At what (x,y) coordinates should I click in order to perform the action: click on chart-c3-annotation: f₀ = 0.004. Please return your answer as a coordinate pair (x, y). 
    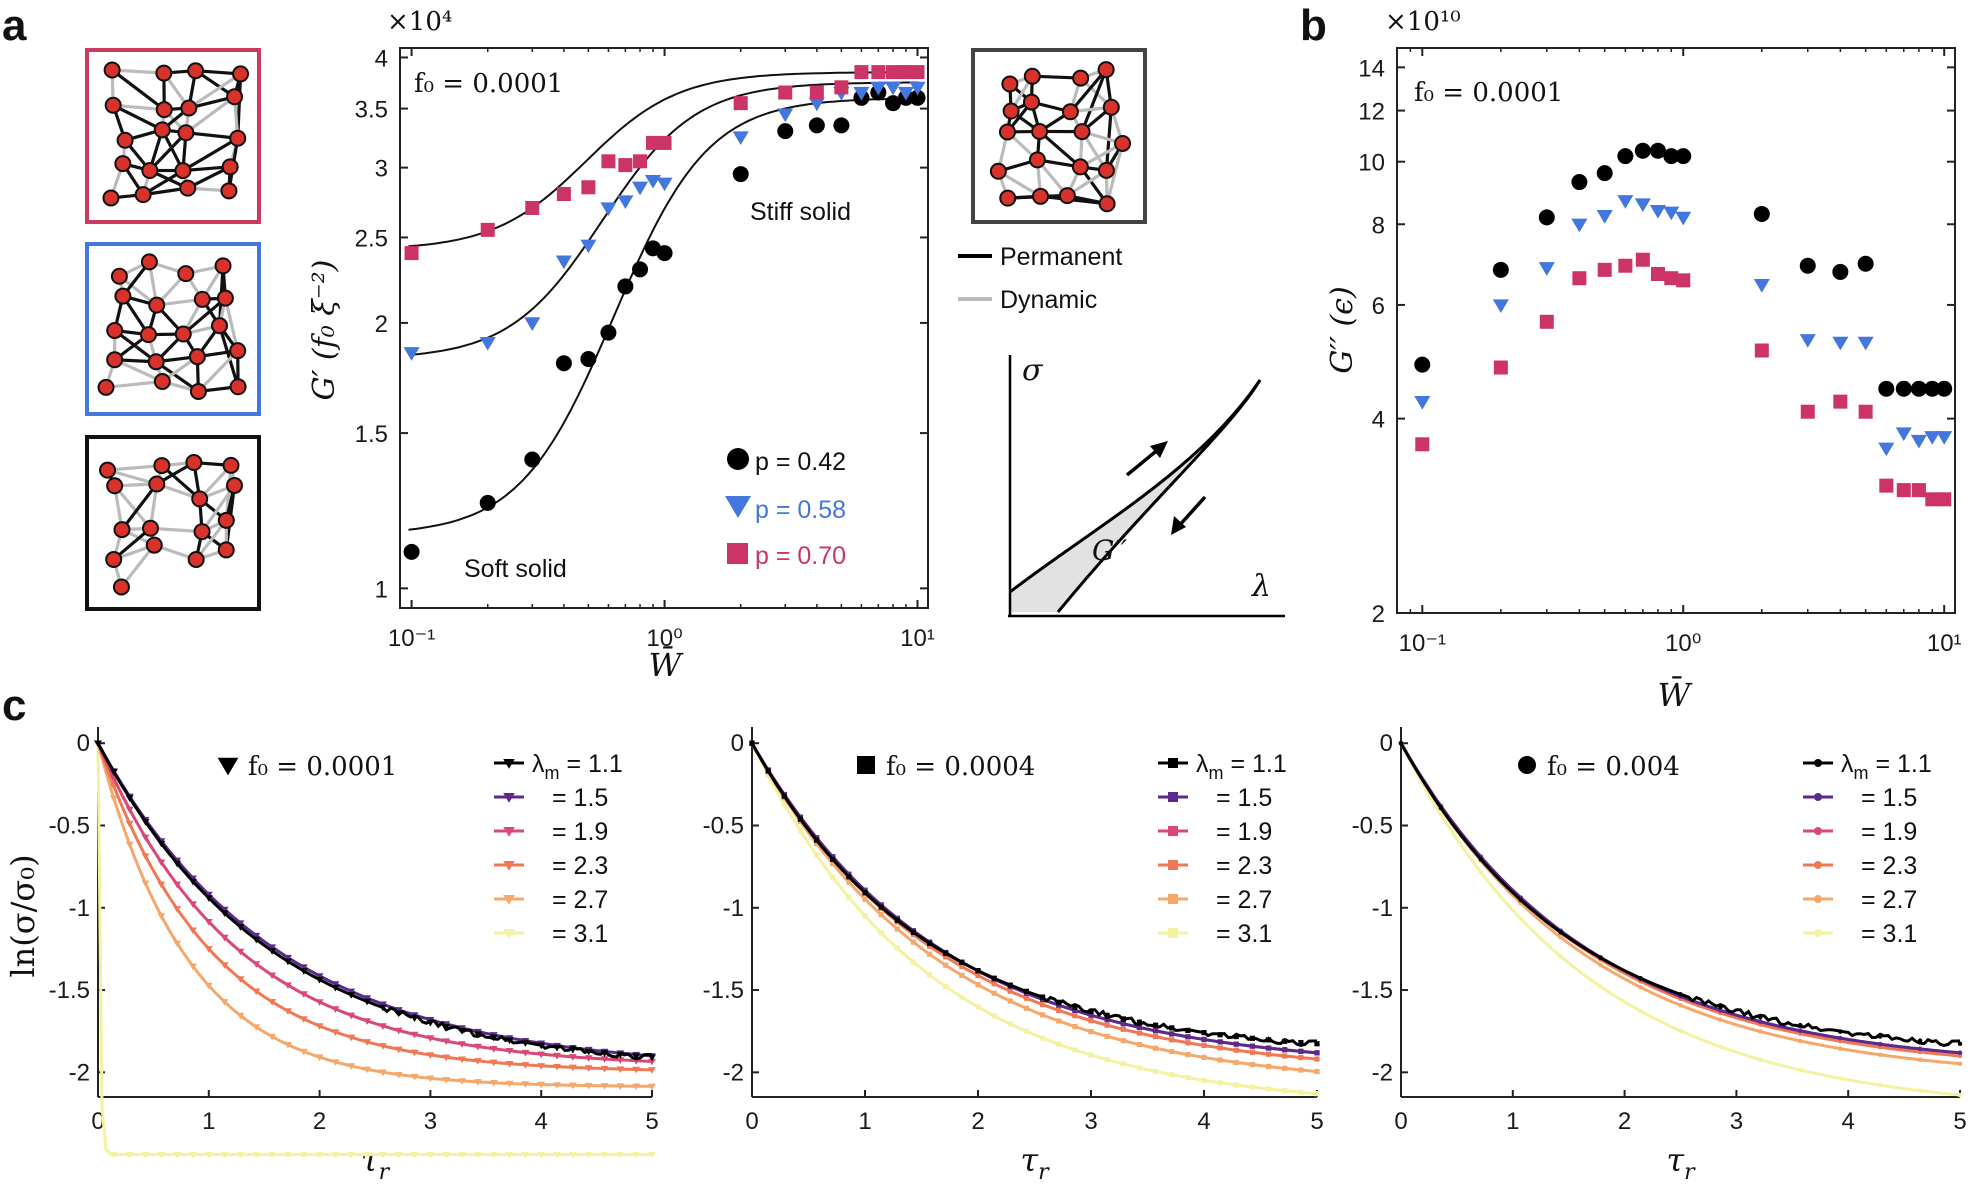
    Looking at the image, I should click on (1599, 767).